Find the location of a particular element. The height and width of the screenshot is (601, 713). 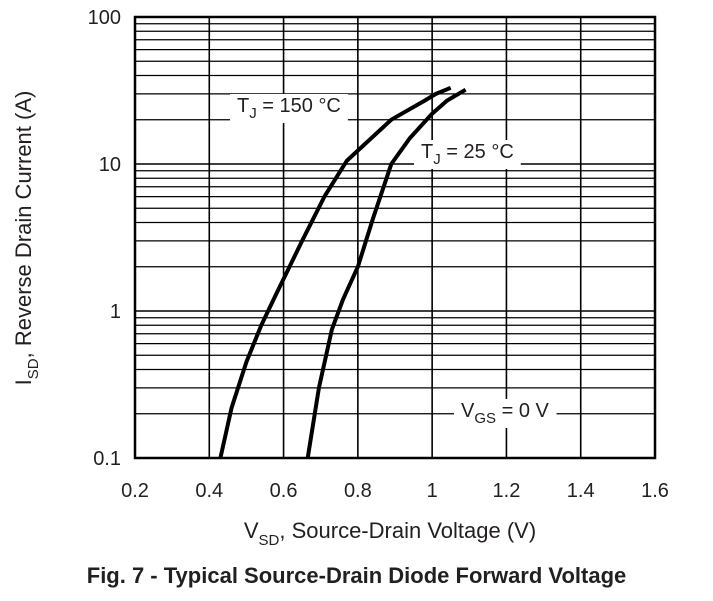

series-label-25c-bg is located at coordinates (467, 154).